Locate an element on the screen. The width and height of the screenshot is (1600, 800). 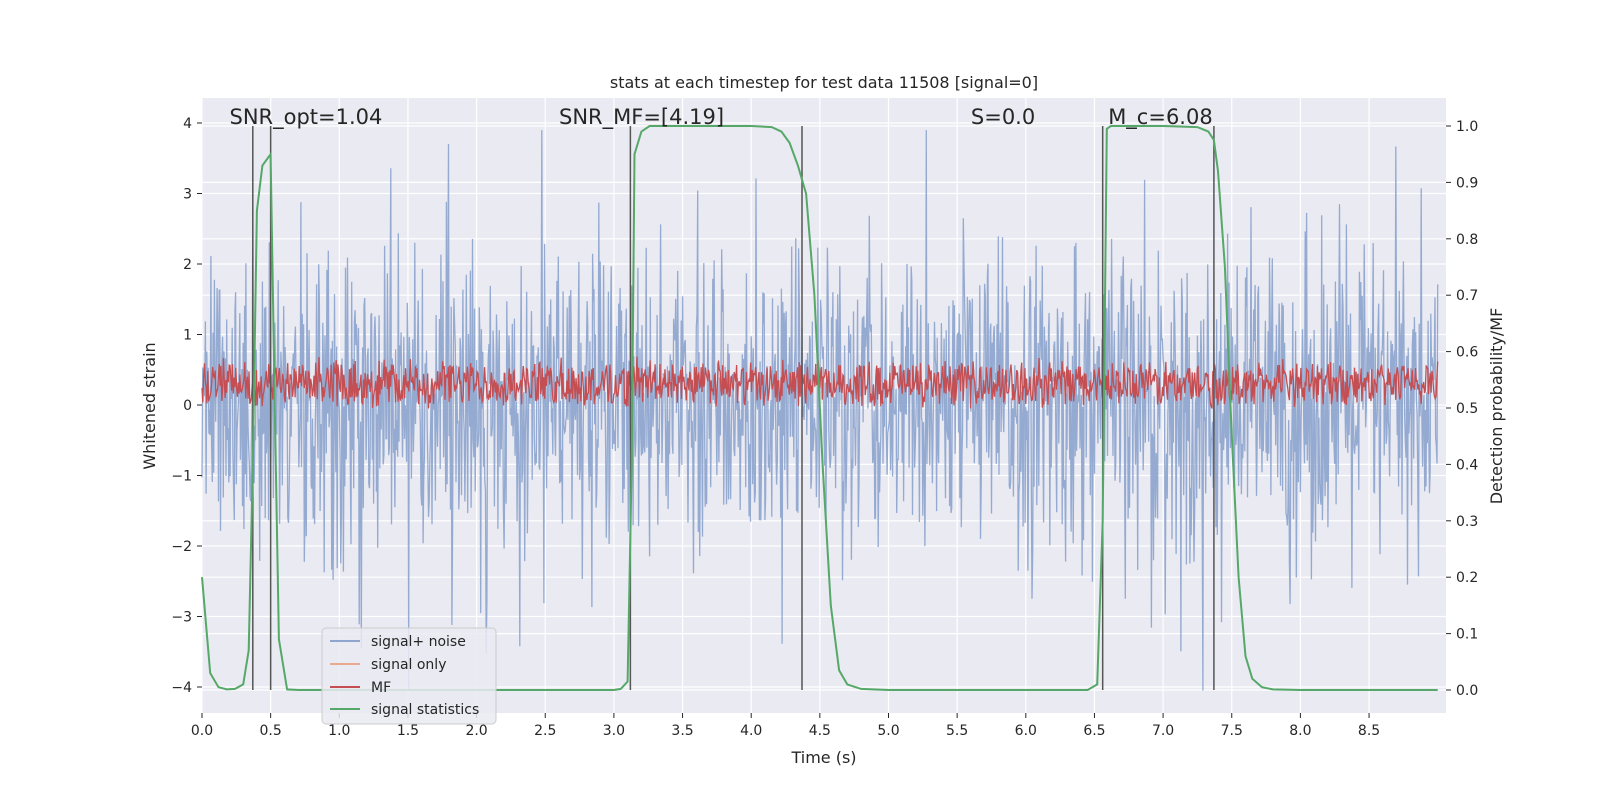
annotation-snr-mf: SNR_MF=[4.19] is located at coordinates (641, 117).